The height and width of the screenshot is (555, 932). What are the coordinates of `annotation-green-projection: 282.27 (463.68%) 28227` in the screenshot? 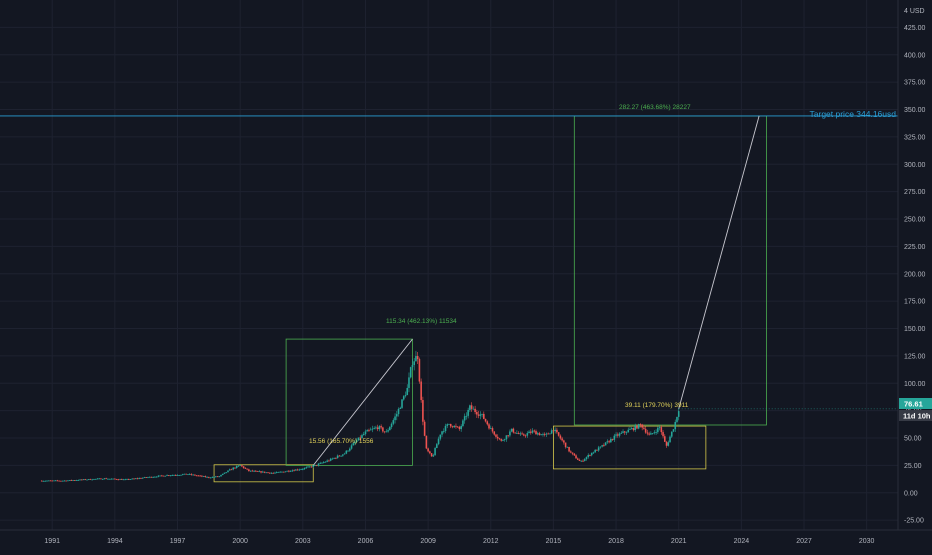 It's located at (655, 107).